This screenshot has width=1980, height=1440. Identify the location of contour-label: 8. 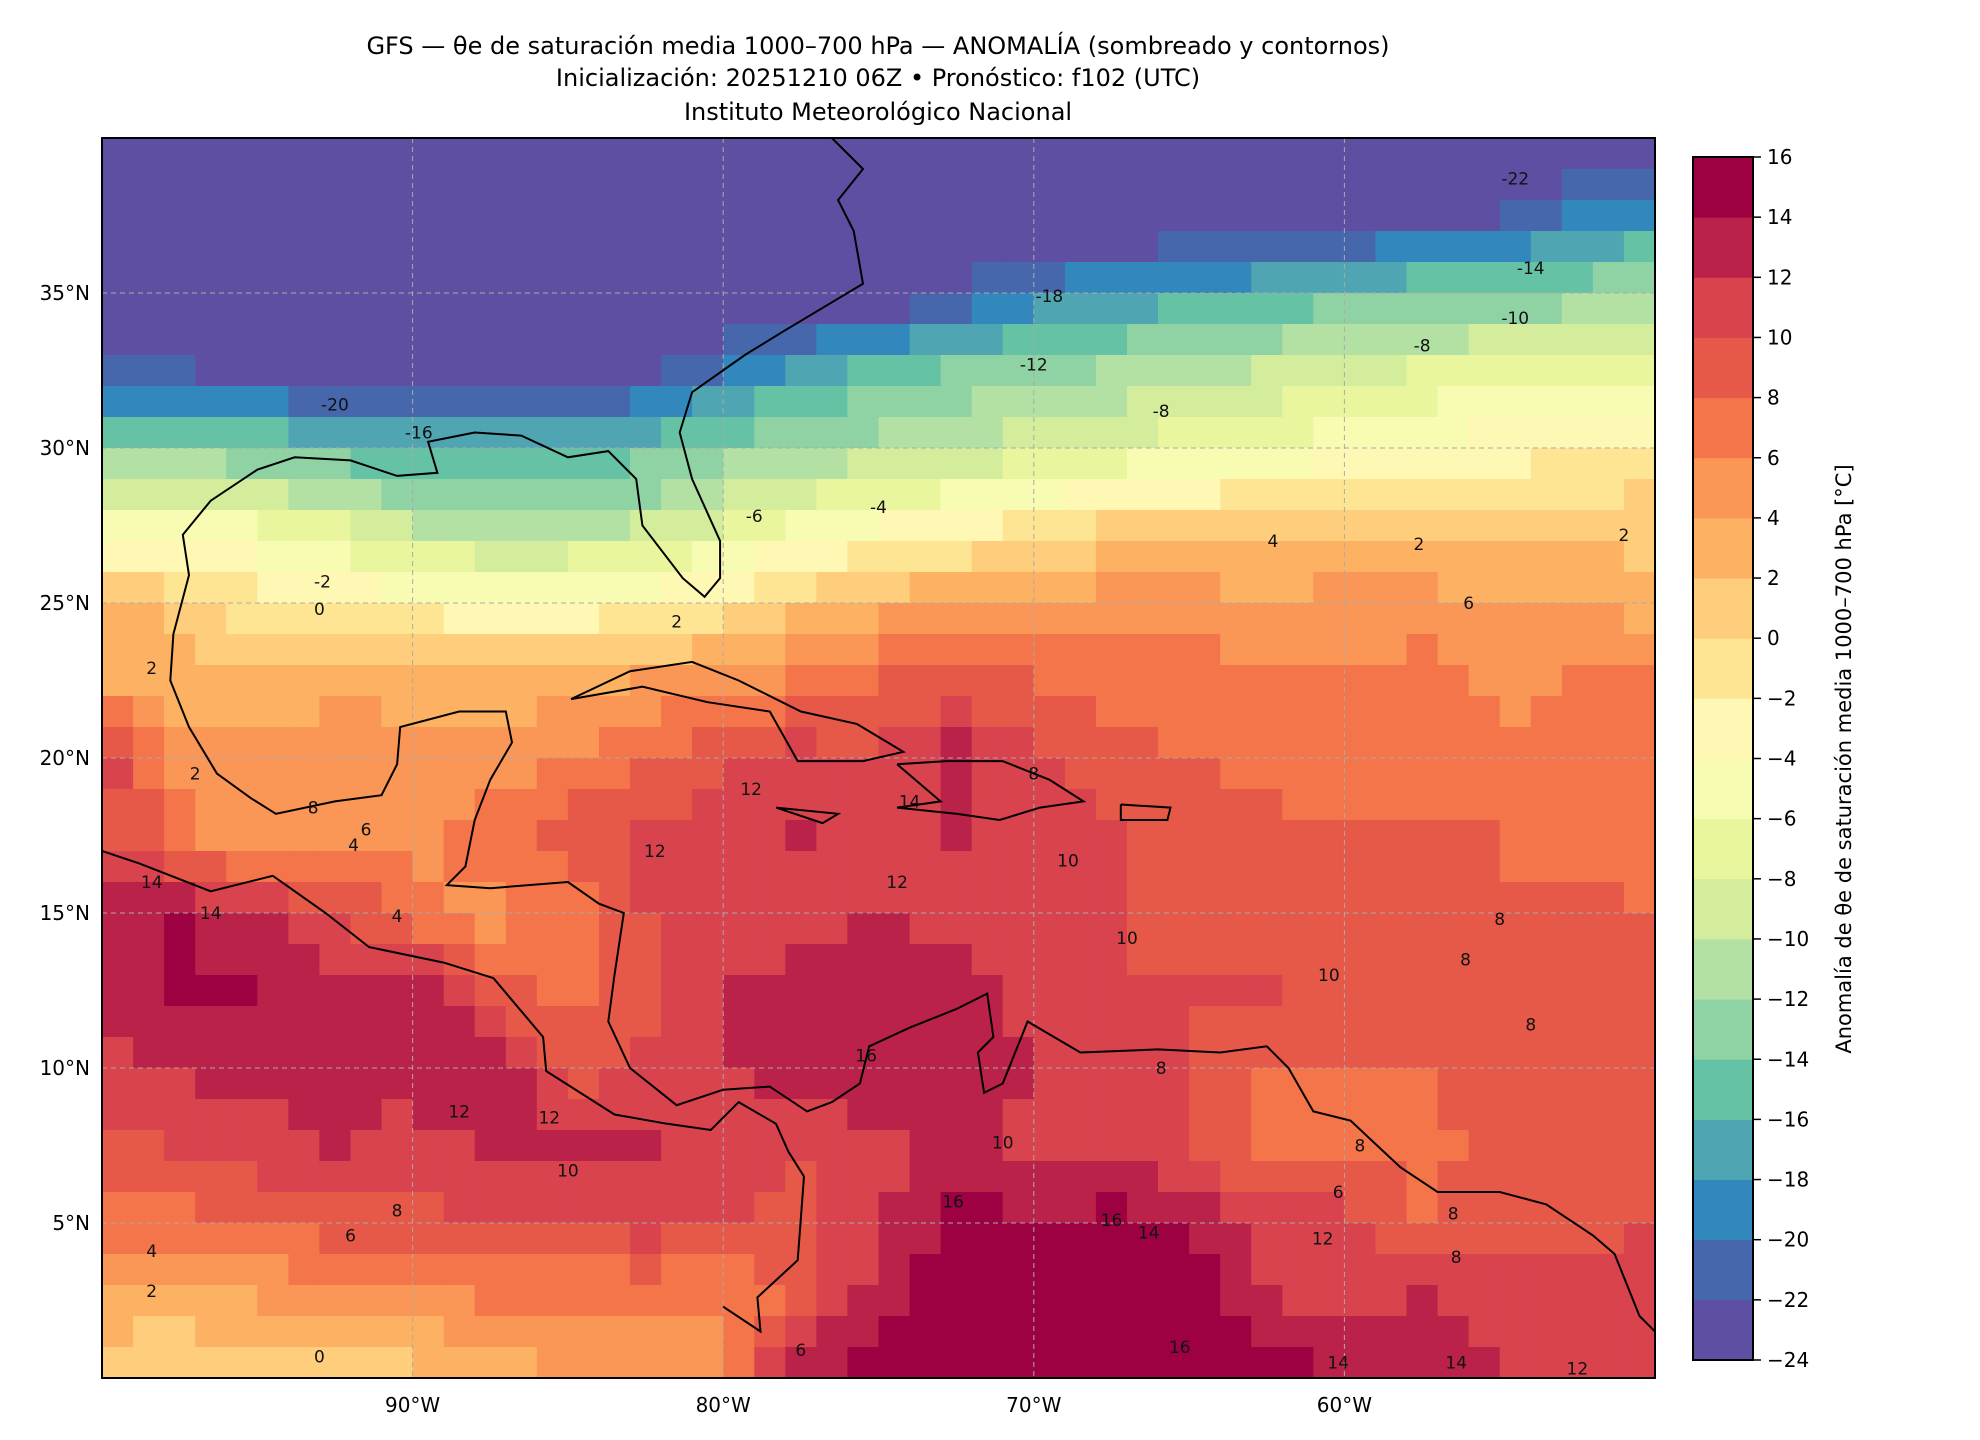
(1456, 1258).